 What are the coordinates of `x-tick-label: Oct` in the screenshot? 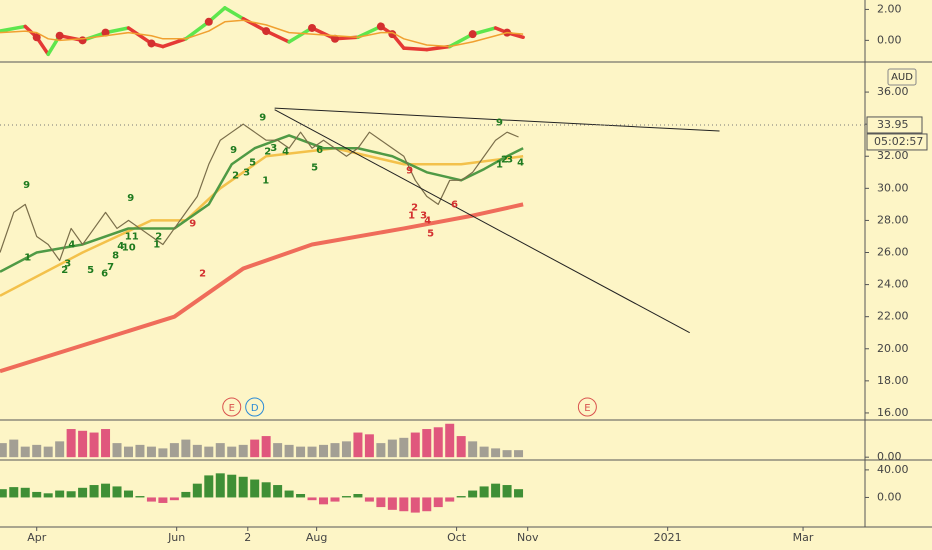 It's located at (457, 537).